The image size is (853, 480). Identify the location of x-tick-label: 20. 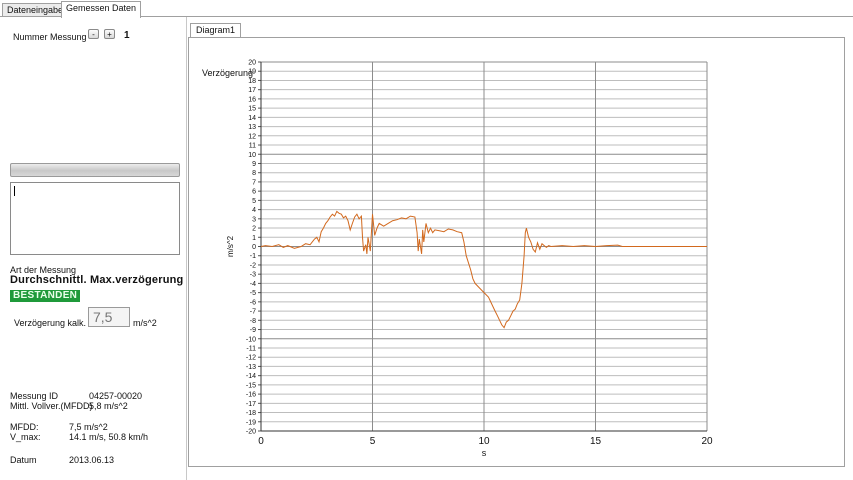
(707, 441).